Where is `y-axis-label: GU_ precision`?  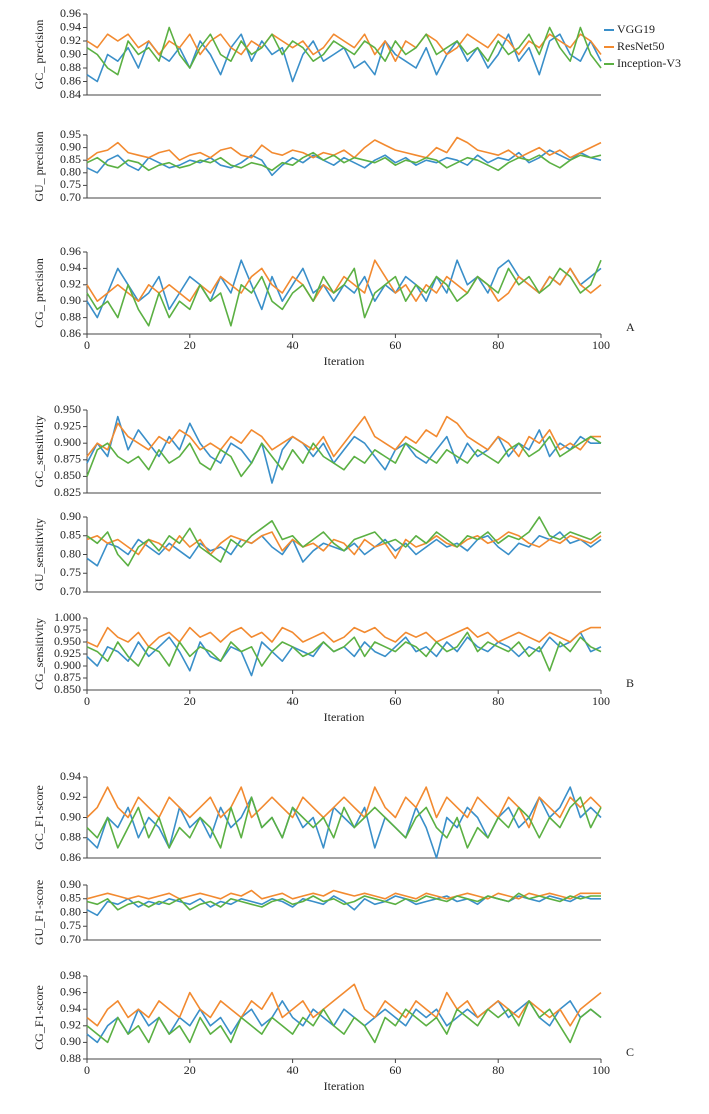 y-axis-label: GU_ precision is located at coordinates (39, 166).